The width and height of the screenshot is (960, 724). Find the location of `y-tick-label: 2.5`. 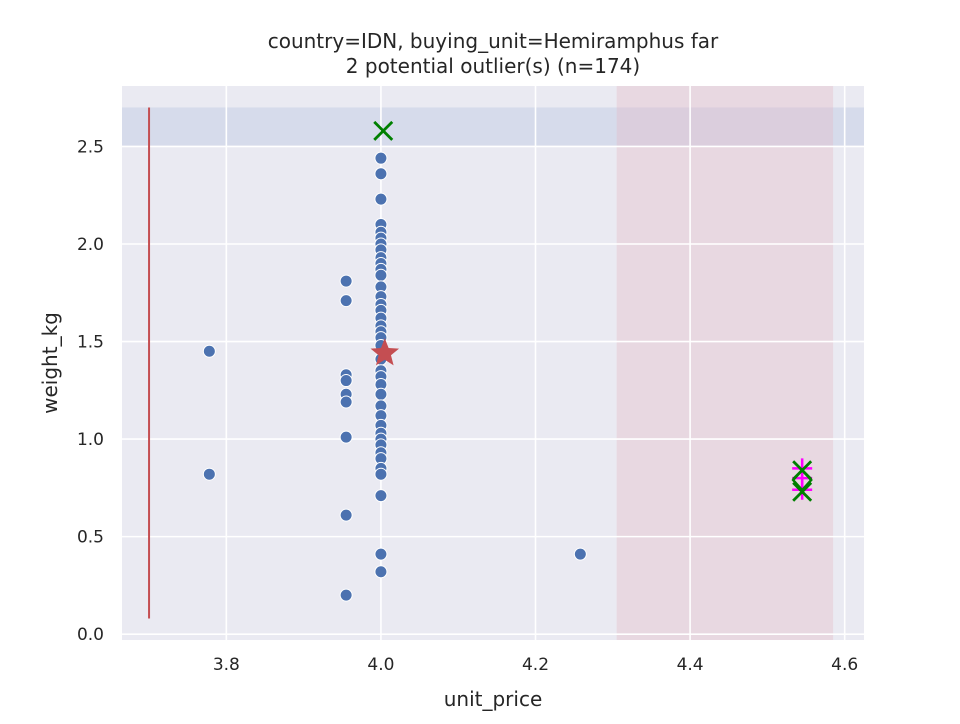

y-tick-label: 2.5 is located at coordinates (90, 147).